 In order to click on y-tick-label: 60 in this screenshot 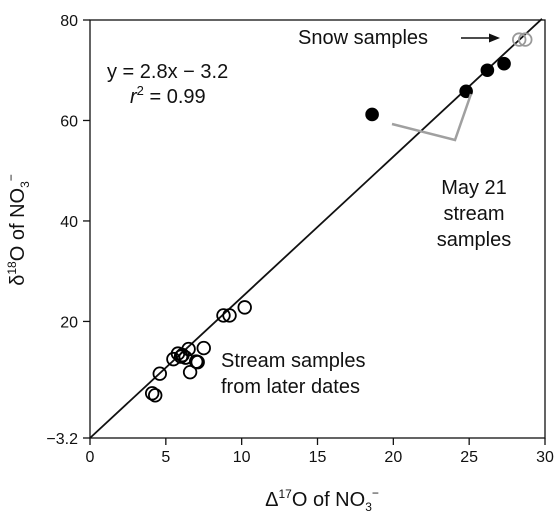, I will do `click(69, 121)`.